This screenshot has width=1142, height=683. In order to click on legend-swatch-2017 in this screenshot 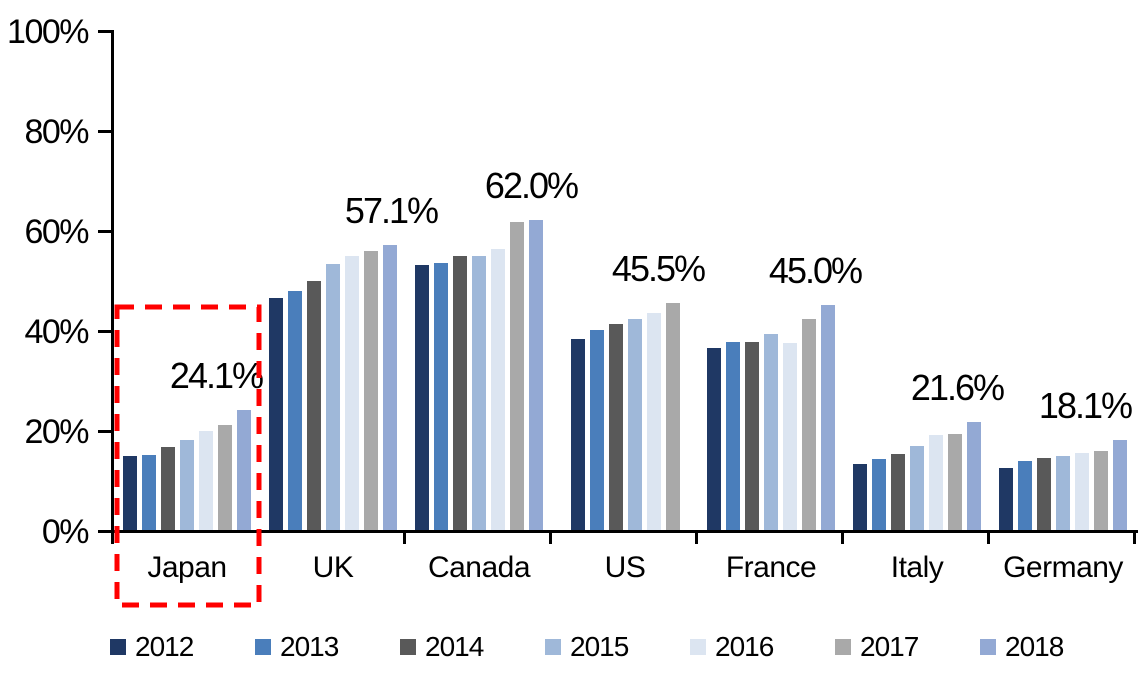, I will do `click(843, 647)`.